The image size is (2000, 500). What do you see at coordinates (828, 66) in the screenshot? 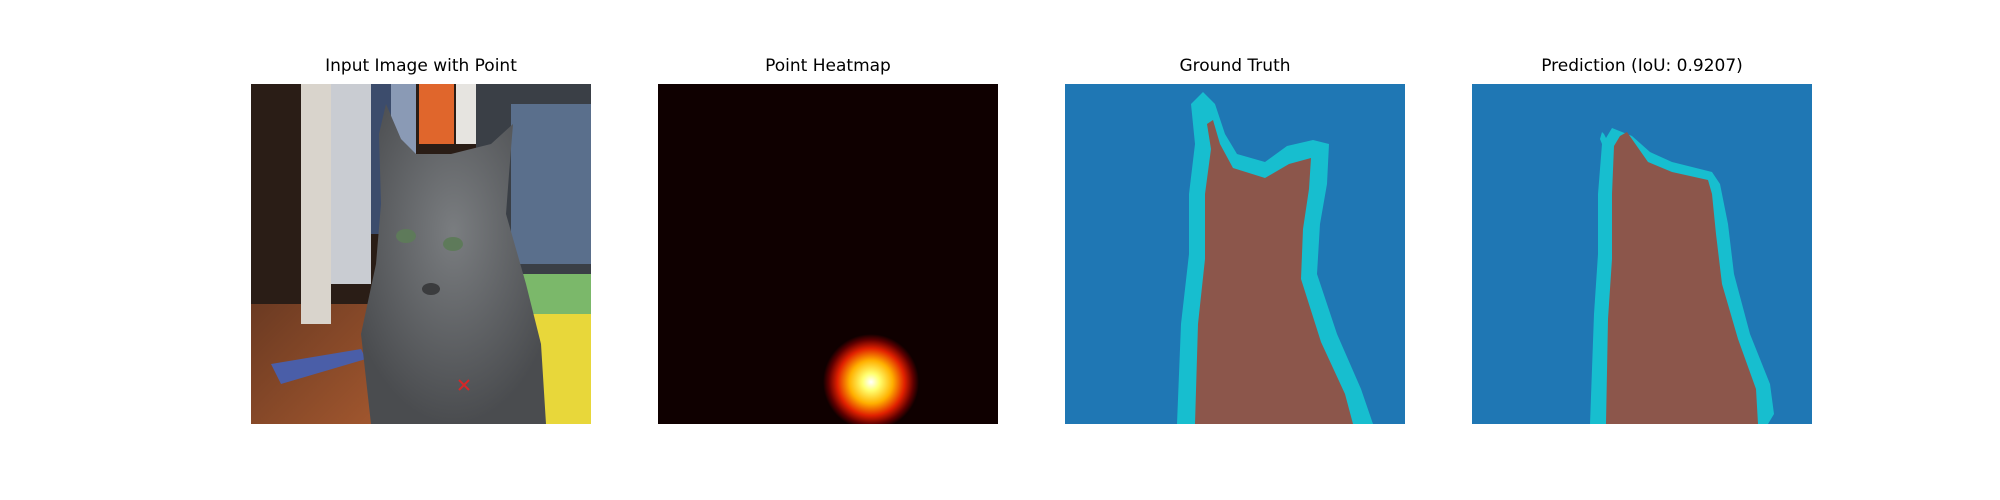
I see `panel-title-heatmap: Point Heatmap` at bounding box center [828, 66].